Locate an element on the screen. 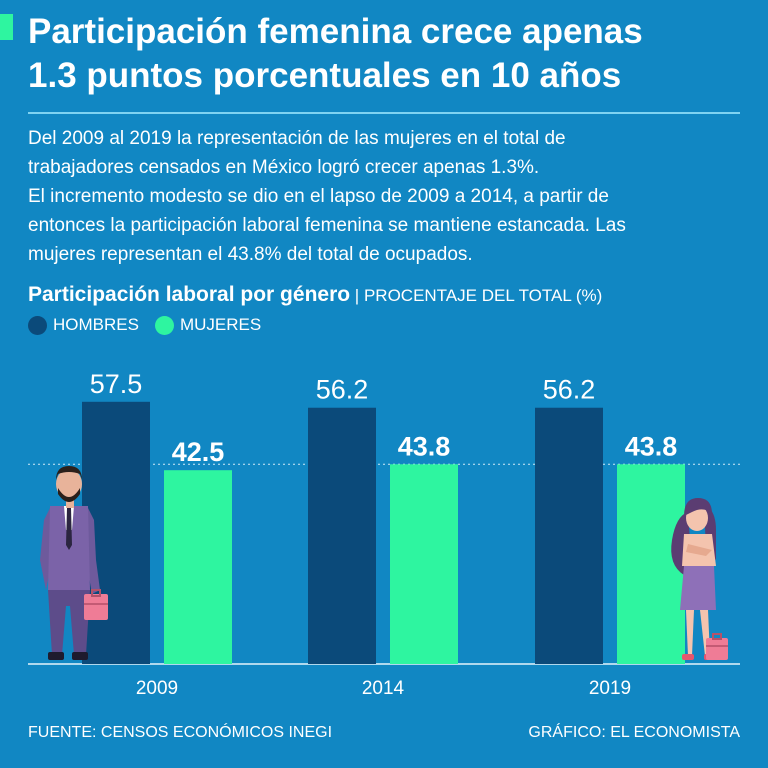  bar-hombres-2014 is located at coordinates (342, 535).